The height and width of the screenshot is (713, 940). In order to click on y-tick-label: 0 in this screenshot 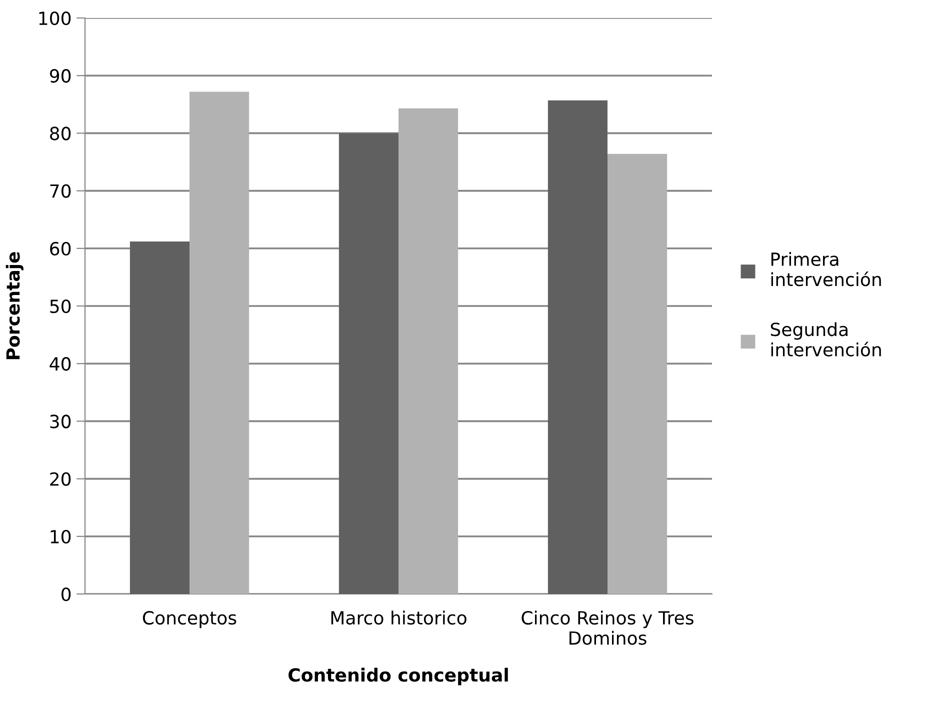, I will do `click(66, 594)`.